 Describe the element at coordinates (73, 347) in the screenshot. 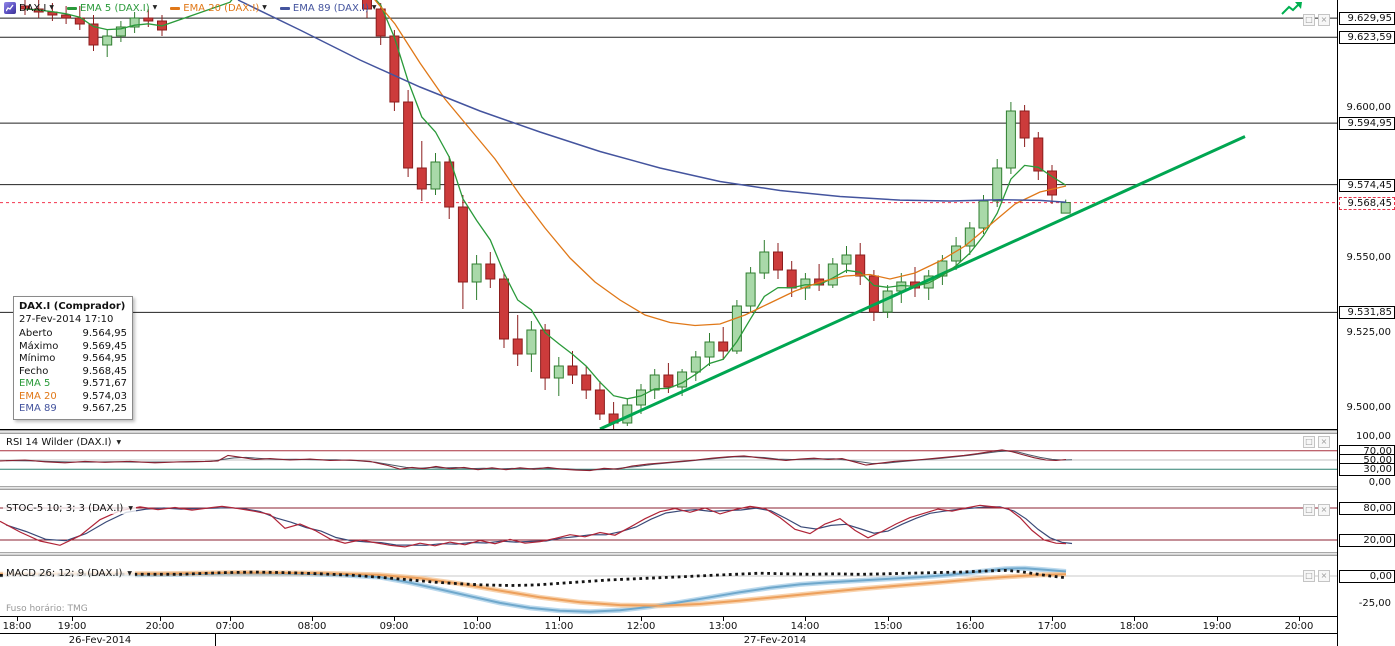

I see `tooltip-row: Máximo 9.569,45` at that location.